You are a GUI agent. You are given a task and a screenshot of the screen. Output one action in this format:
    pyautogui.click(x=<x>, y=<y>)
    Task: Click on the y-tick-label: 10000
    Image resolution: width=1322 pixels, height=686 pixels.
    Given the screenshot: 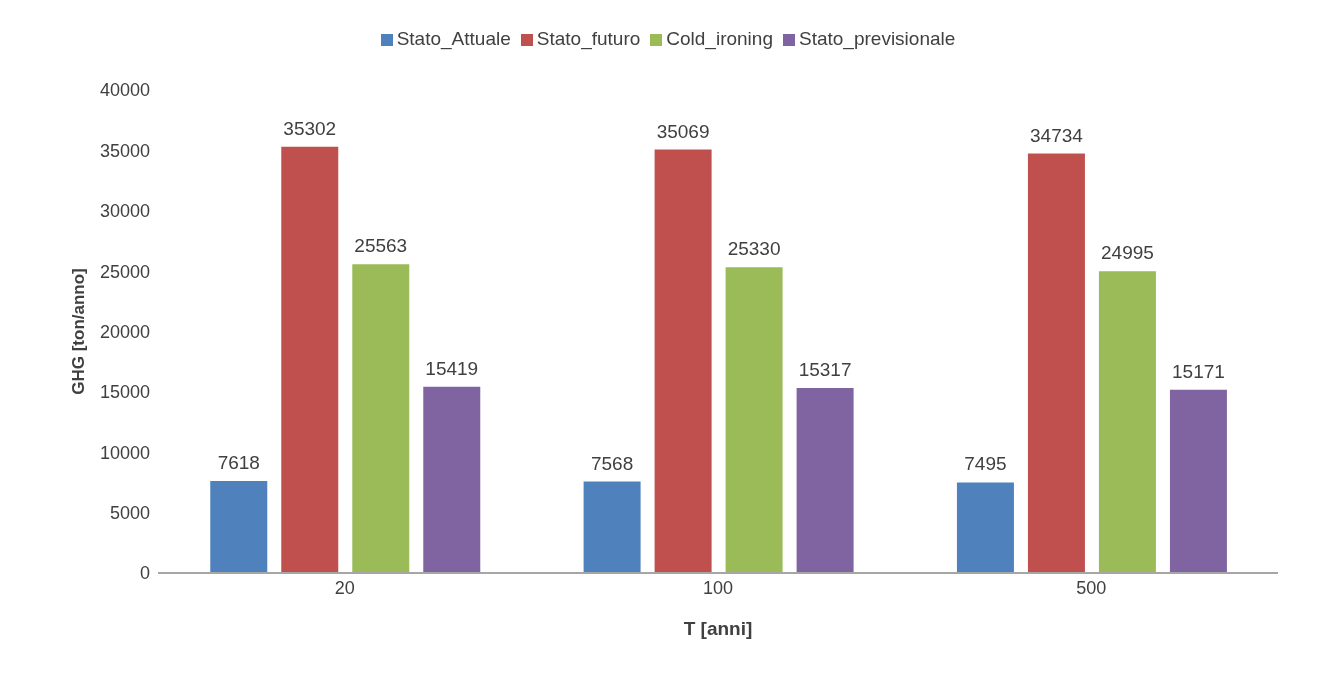 What is the action you would take?
    pyautogui.click(x=124, y=452)
    